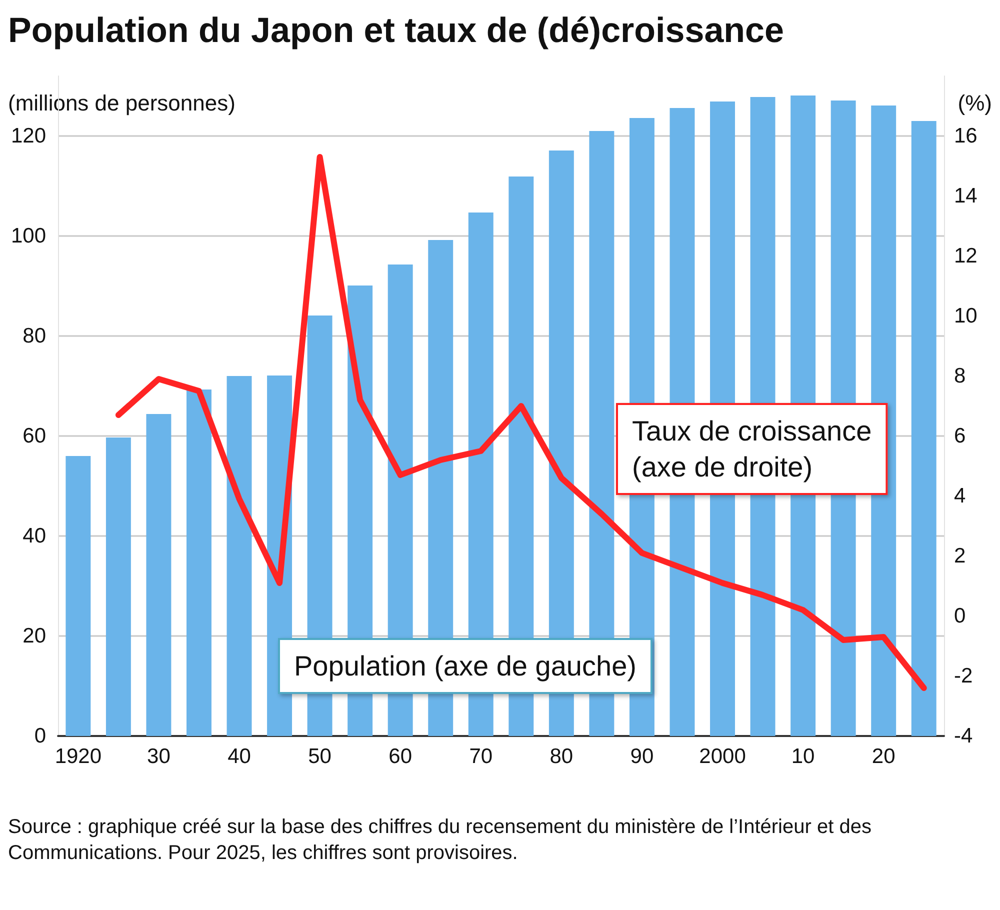 Image resolution: width=1000 pixels, height=910 pixels. I want to click on y-tick-label: 60, so click(34, 436).